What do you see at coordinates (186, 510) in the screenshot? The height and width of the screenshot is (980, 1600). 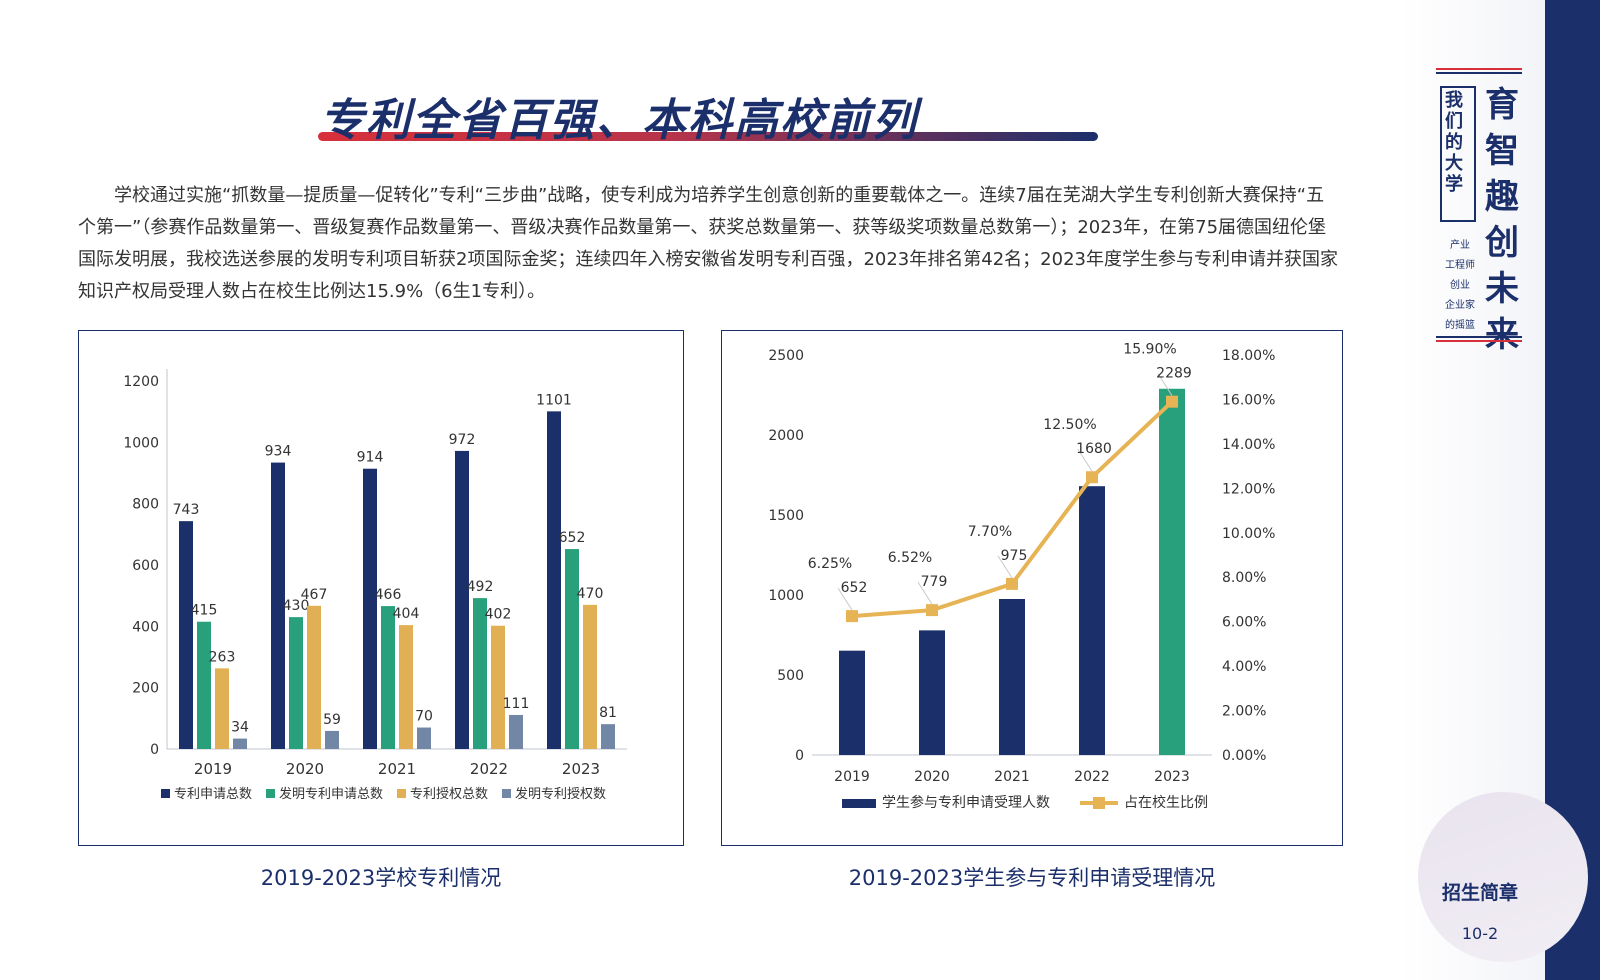 I see `bar-value-label: 743` at bounding box center [186, 510].